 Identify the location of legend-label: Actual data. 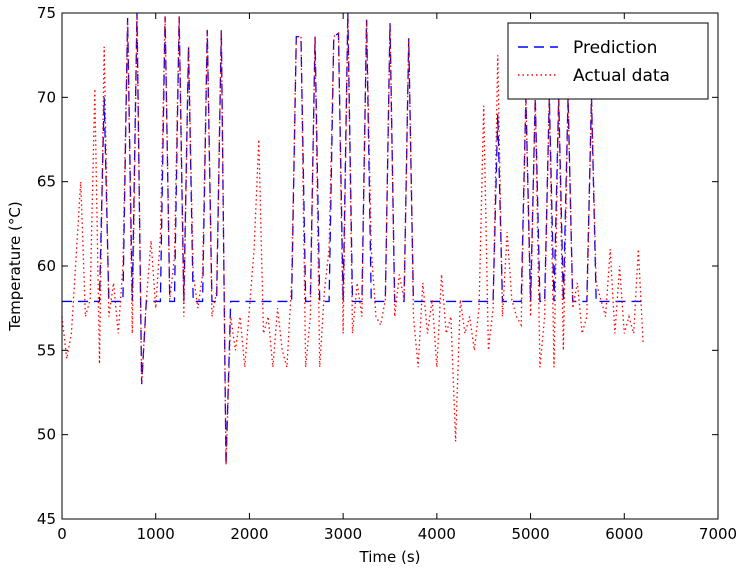
(621, 76).